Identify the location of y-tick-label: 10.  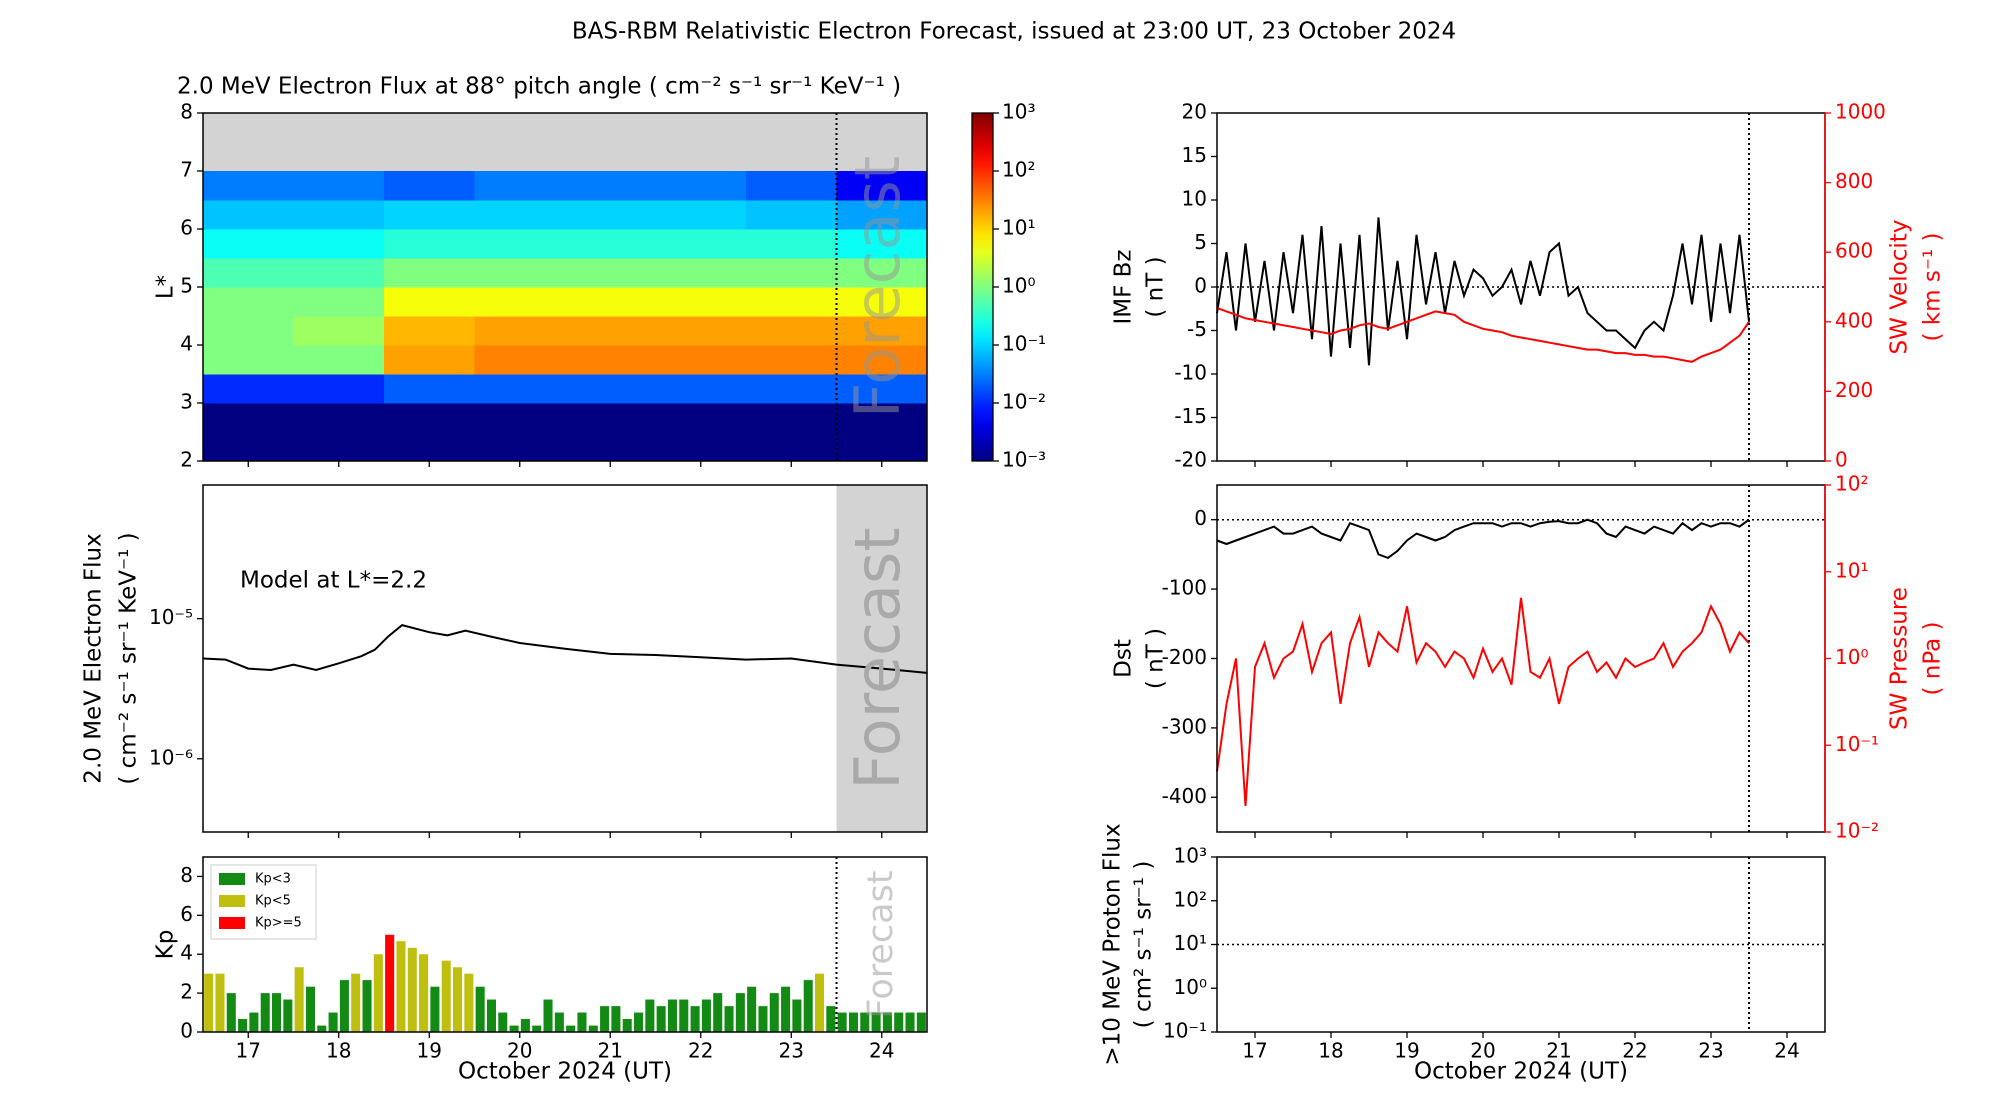
(1194, 199).